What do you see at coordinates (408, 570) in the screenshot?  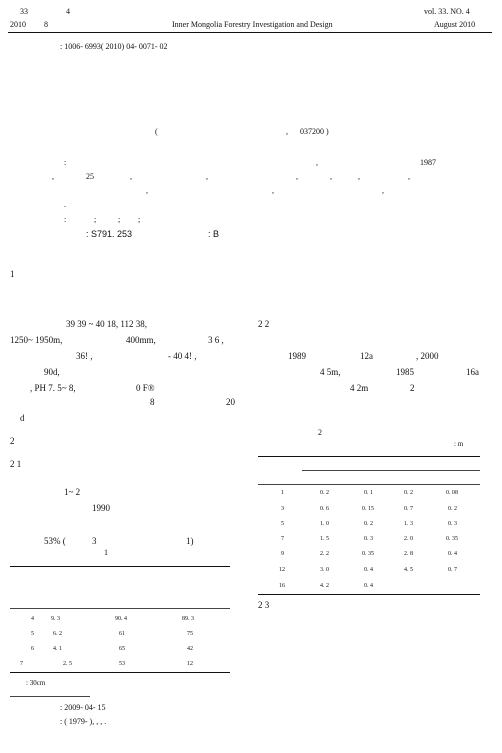 I see `table2-cell: 4. 5` at bounding box center [408, 570].